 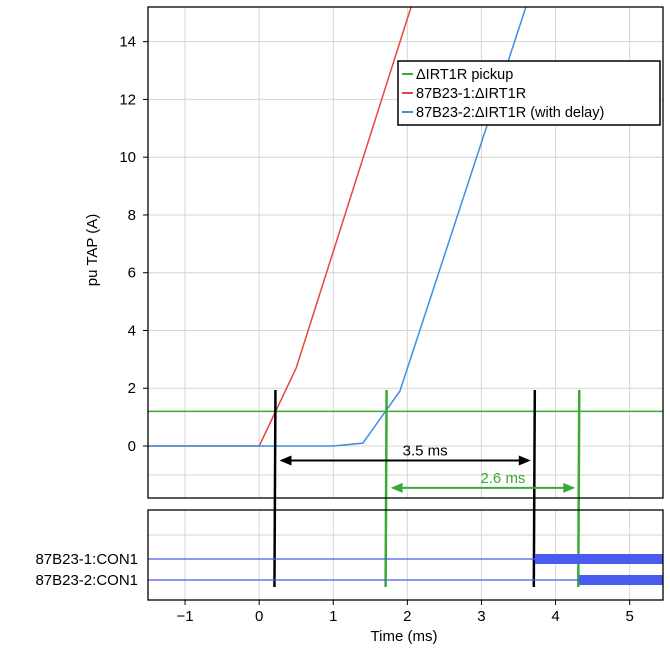 I want to click on x-tick-label: −1, so click(x=184, y=616).